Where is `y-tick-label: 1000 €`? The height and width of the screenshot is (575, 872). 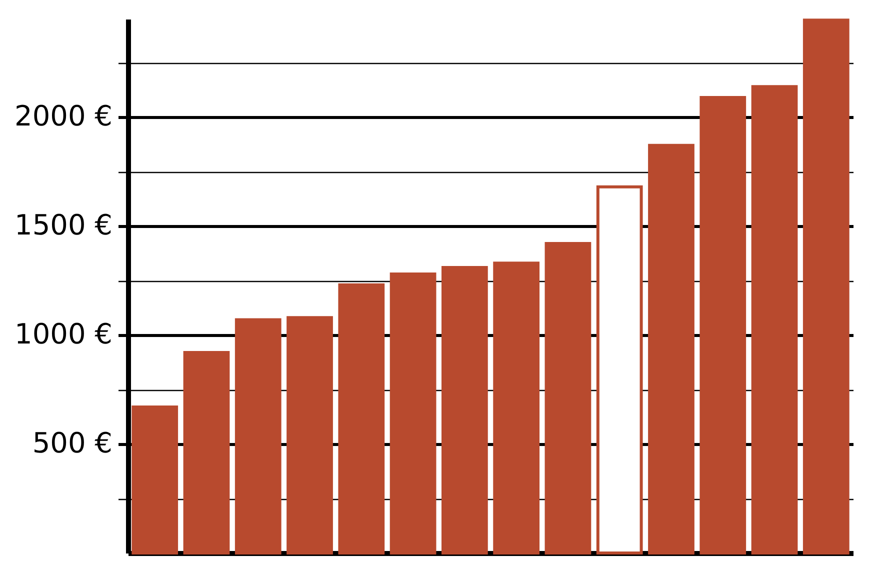
y-tick-label: 1000 € is located at coordinates (63, 334).